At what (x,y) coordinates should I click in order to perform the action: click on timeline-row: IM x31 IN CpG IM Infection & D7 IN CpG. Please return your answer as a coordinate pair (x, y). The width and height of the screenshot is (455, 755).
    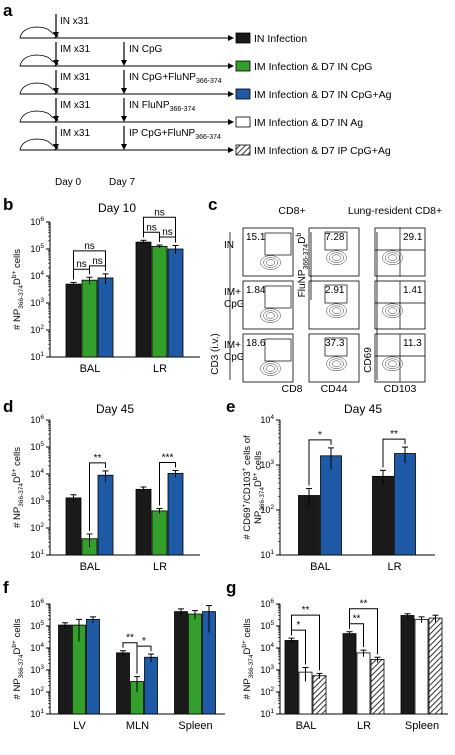
    Looking at the image, I should click on (195, 57).